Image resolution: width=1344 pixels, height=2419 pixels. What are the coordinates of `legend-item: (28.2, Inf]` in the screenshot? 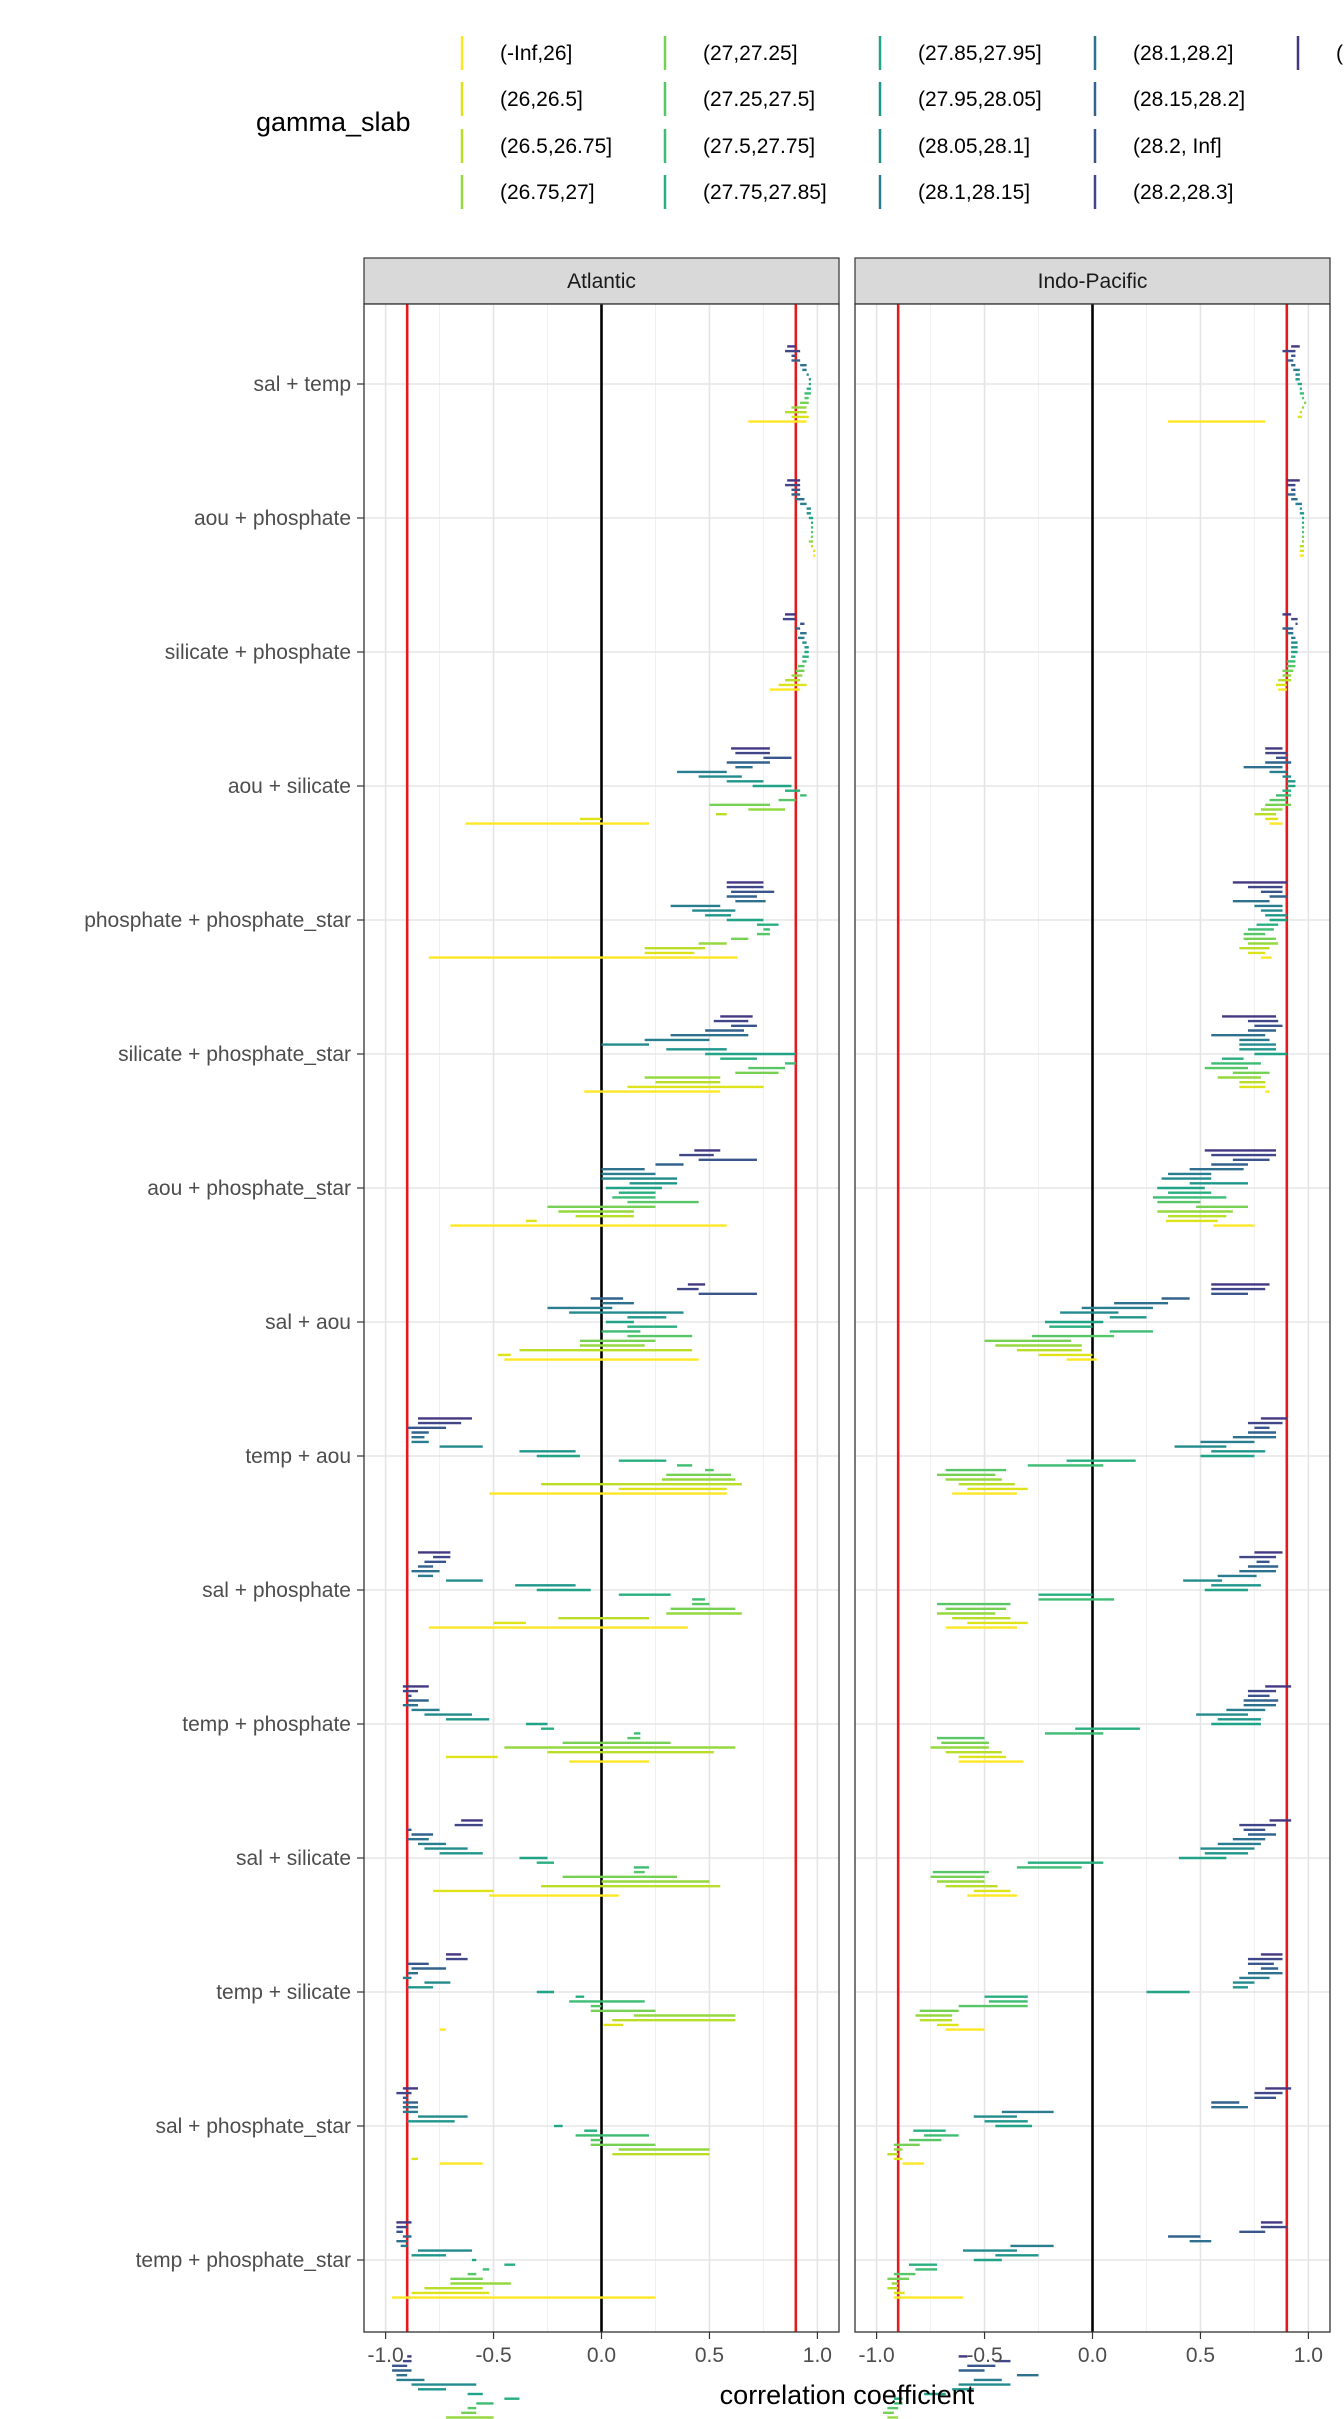 It's located at (1157, 146).